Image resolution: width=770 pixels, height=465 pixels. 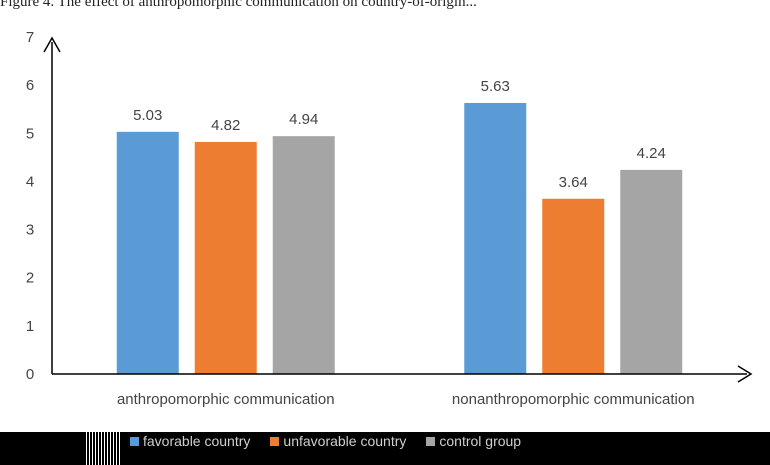 What do you see at coordinates (30, 206) in the screenshot?
I see `y-axis-ticks: 0 1 2 3 4 5 6 7` at bounding box center [30, 206].